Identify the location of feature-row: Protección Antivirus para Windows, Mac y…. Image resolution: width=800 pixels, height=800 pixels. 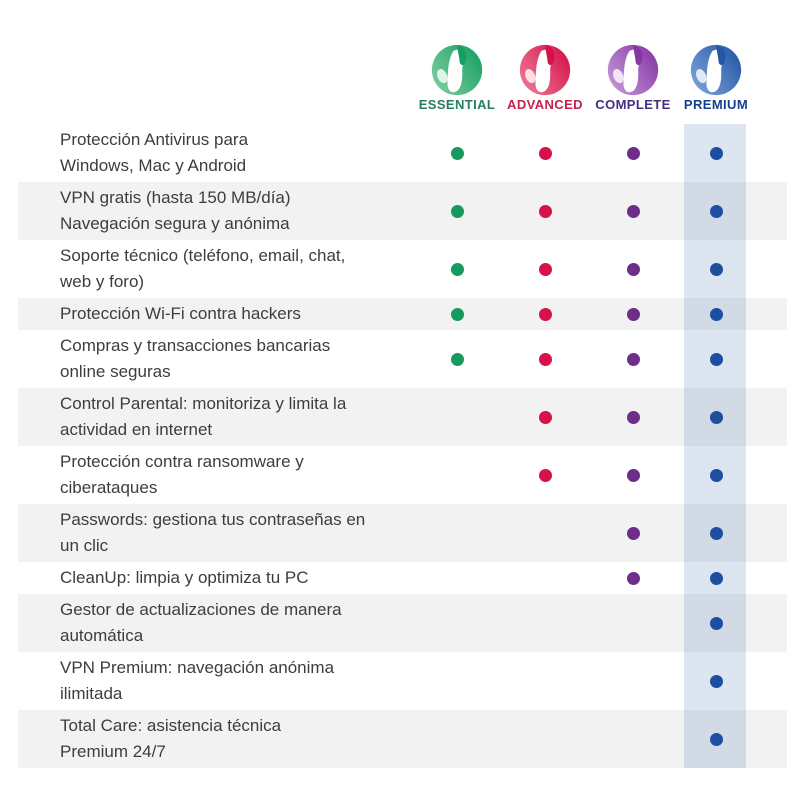
(402, 153).